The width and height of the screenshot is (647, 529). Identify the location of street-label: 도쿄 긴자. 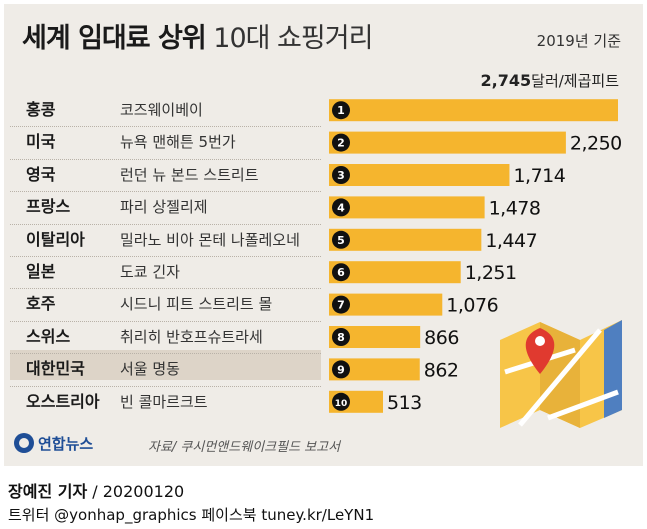
(150, 272).